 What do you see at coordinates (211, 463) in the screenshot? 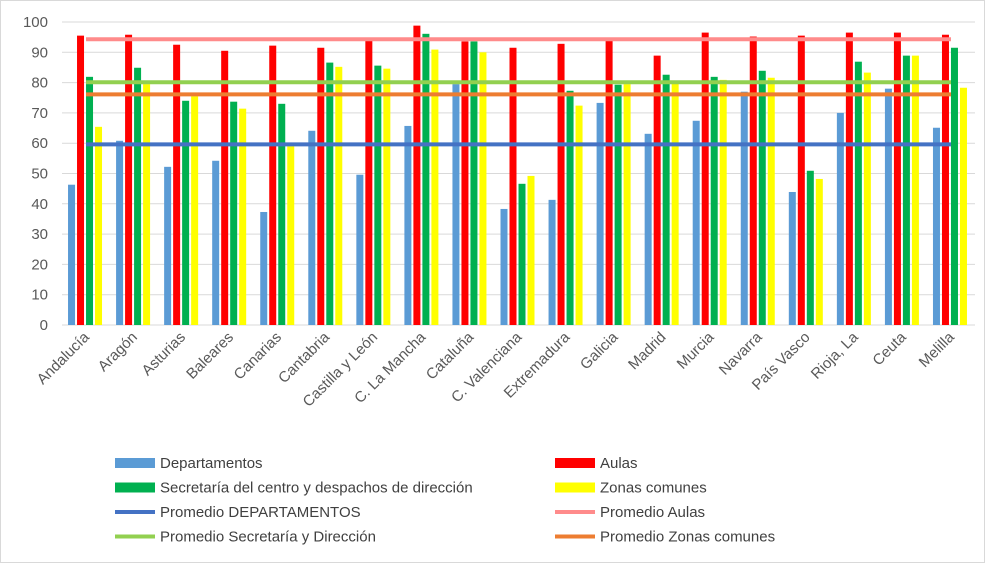
I see `legend-label: Departamentos` at bounding box center [211, 463].